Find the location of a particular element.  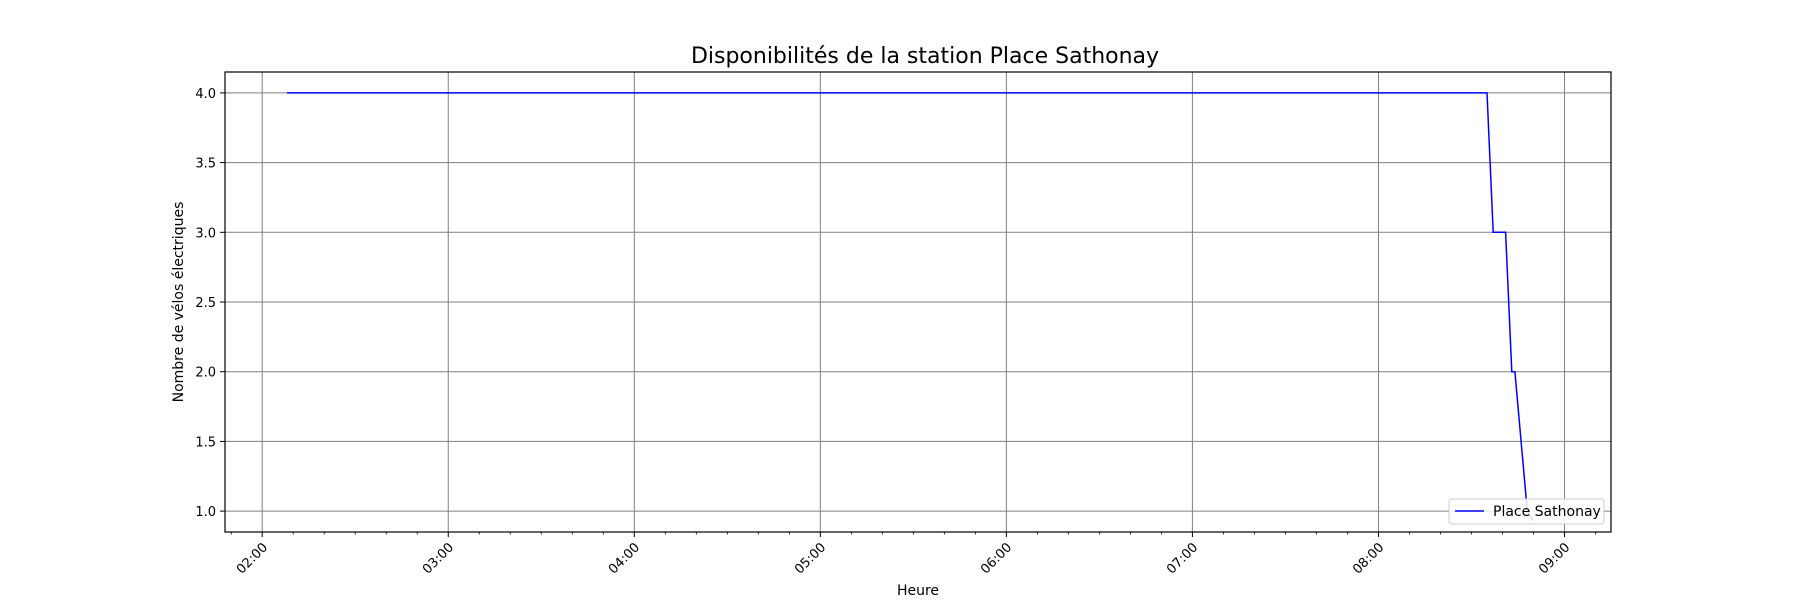

x-tick-label: 09:00 is located at coordinates (1554, 558).